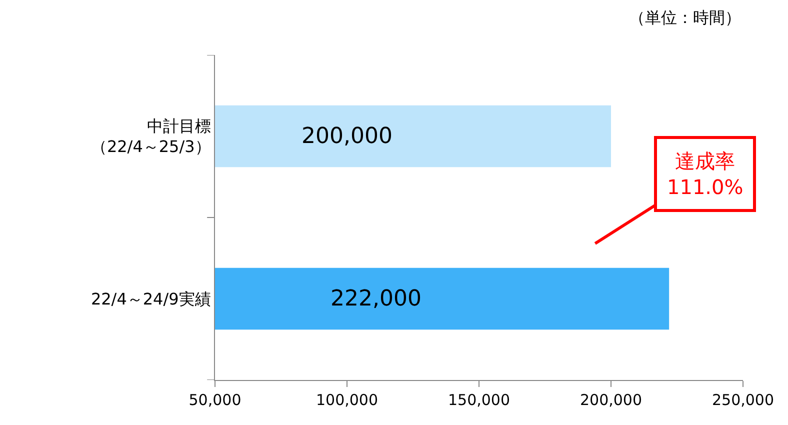  I want to click on y-tick-label: 中計目標（22/4～25/3）, so click(150, 136).